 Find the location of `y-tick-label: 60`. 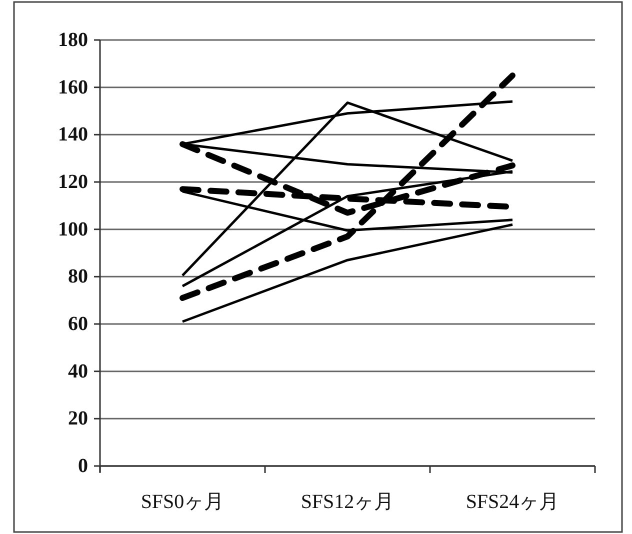

y-tick-label: 60 is located at coordinates (78, 324).